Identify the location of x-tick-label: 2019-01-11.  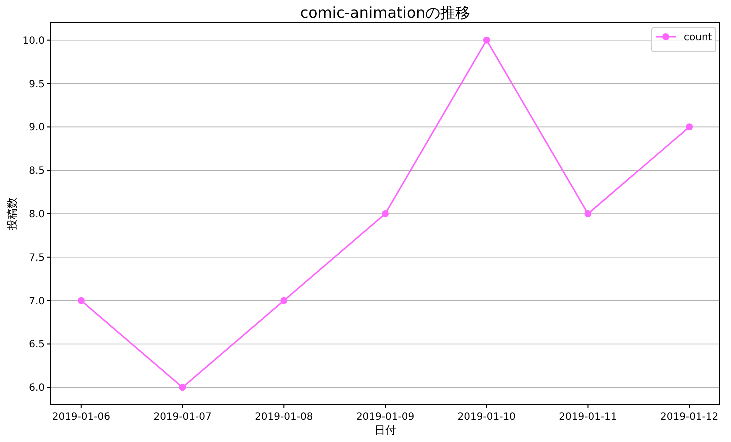
(588, 417).